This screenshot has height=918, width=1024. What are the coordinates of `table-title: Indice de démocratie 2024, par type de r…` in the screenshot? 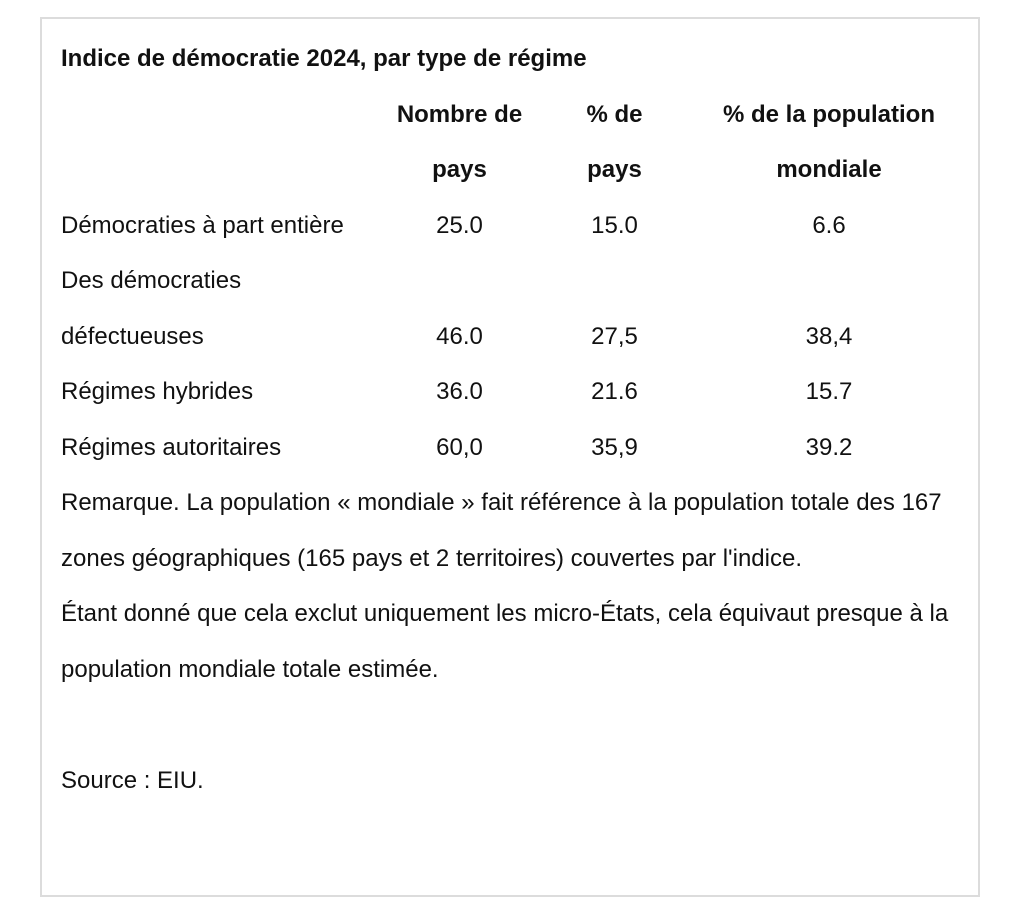 It's located at (324, 58).